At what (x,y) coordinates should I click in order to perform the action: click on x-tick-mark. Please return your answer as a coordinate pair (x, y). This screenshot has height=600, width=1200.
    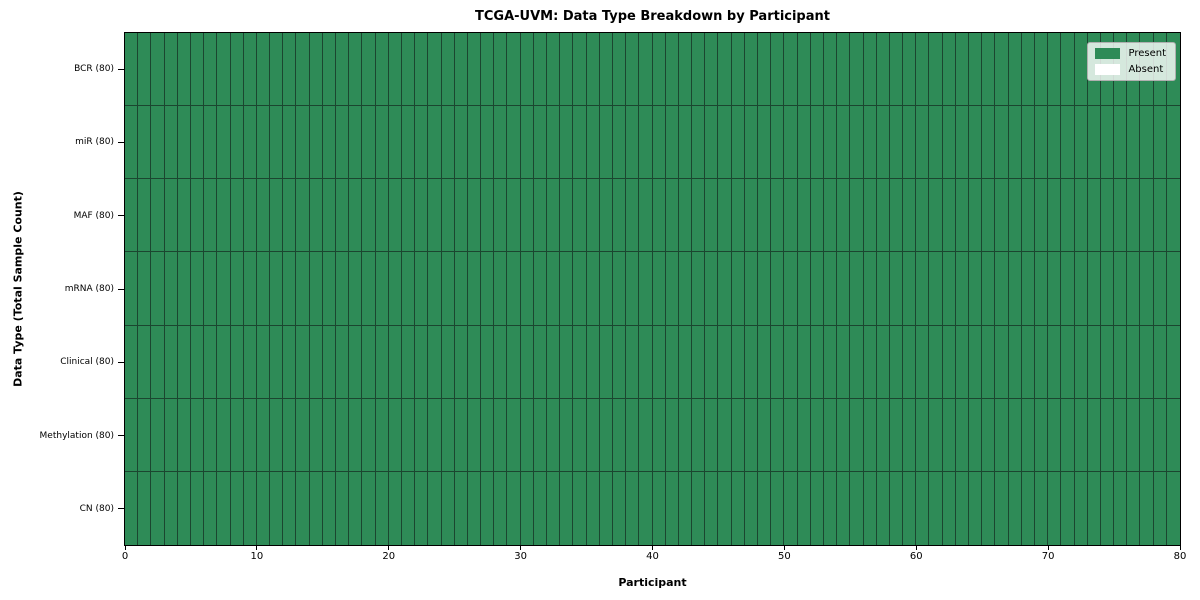
    Looking at the image, I should click on (784, 547).